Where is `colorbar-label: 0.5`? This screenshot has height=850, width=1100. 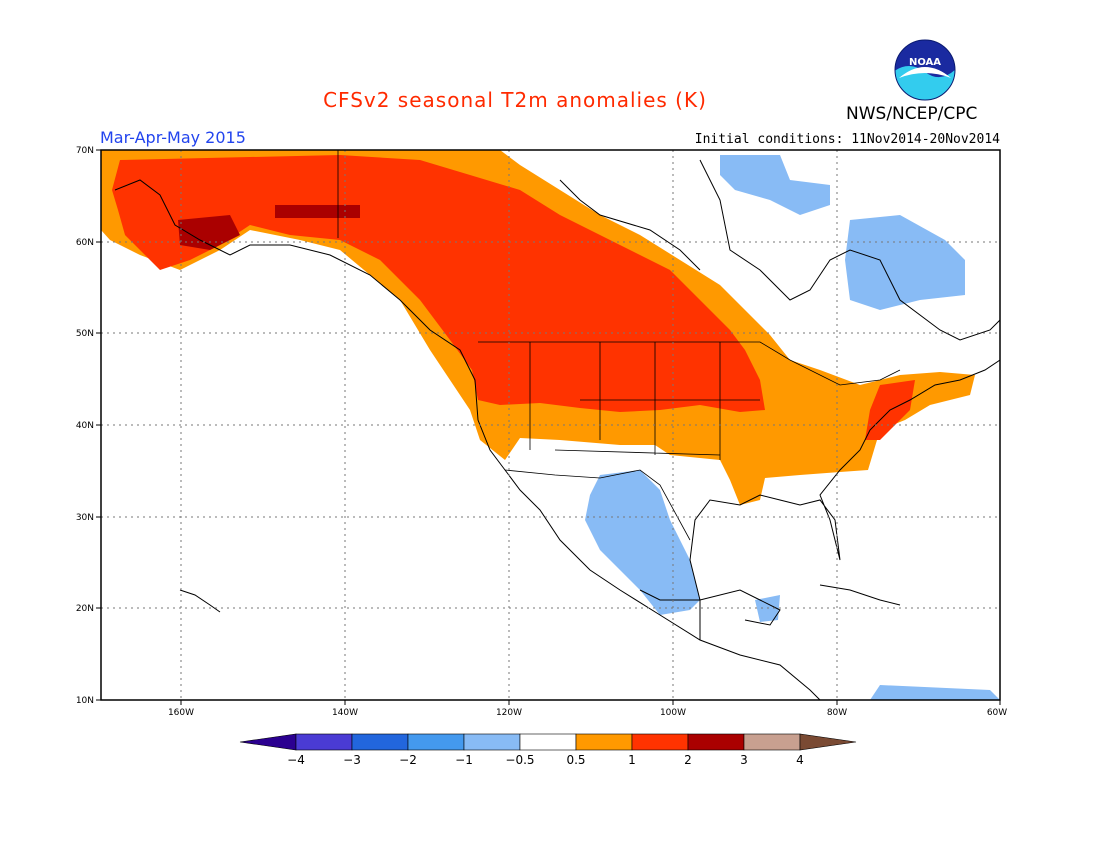 colorbar-label: 0.5 is located at coordinates (575, 760).